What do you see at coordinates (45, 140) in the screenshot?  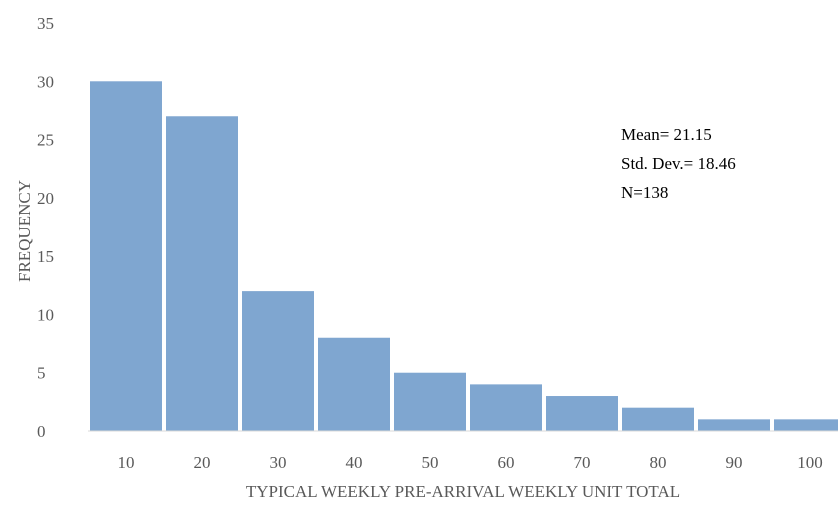 I see `y-tick-label: 25` at bounding box center [45, 140].